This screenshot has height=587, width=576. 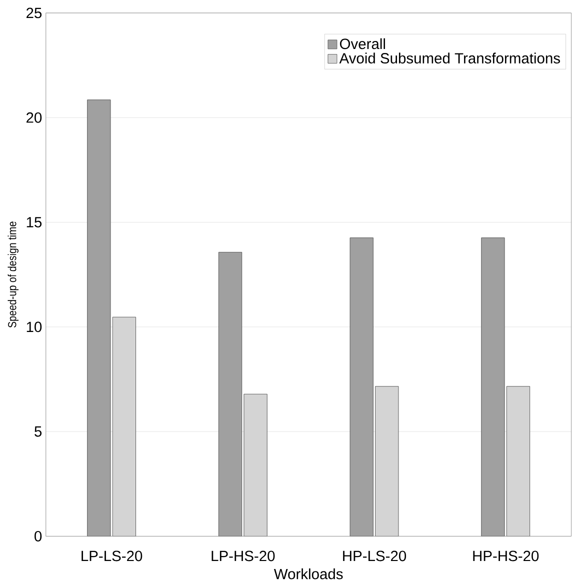 What do you see at coordinates (38, 431) in the screenshot?
I see `y-tick-label: 5` at bounding box center [38, 431].